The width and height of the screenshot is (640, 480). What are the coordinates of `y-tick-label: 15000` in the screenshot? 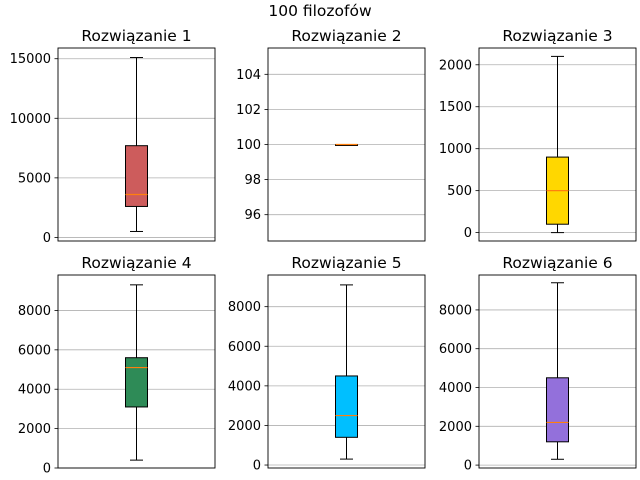 It's located at (30, 59).